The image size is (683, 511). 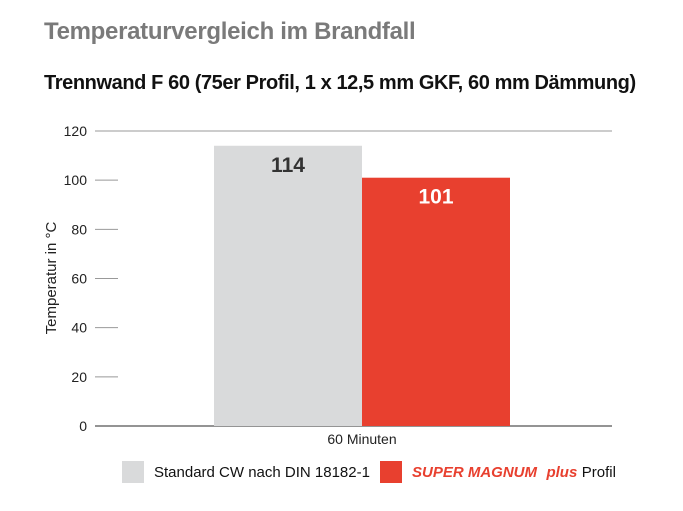 I want to click on y-tick-label: 20, so click(x=79, y=377).